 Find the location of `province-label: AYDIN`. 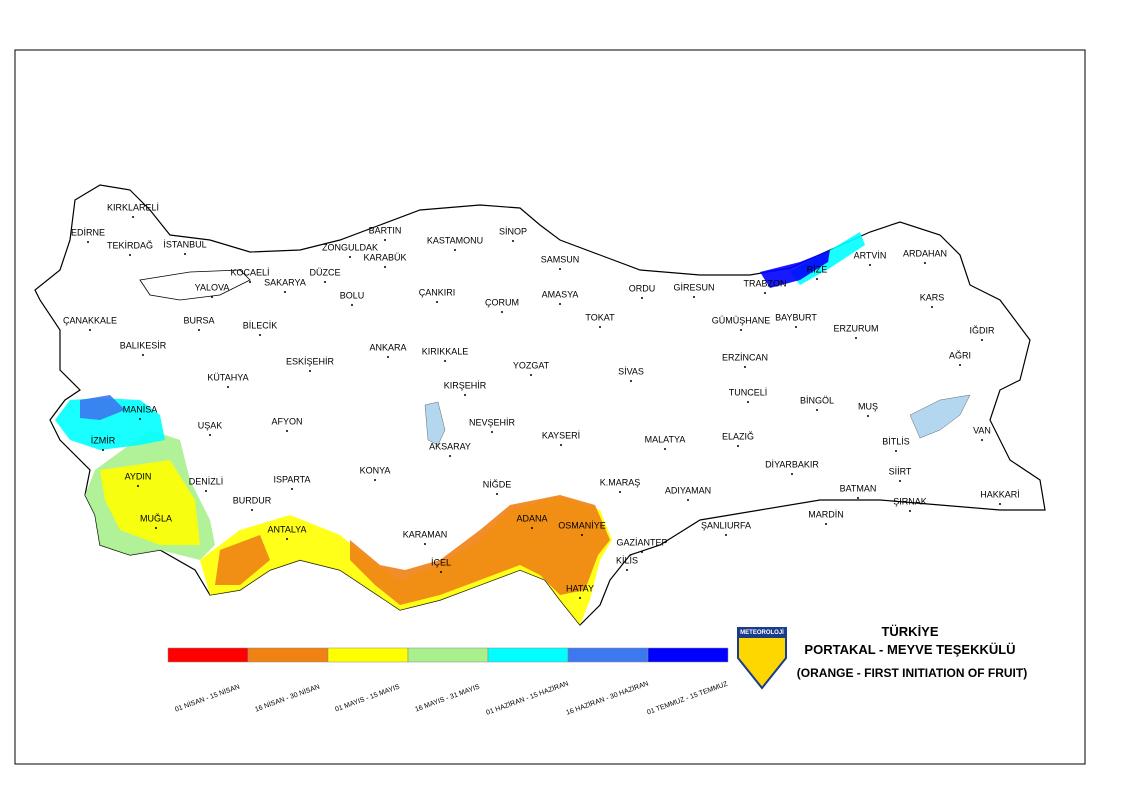

province-label: AYDIN is located at coordinates (138, 476).